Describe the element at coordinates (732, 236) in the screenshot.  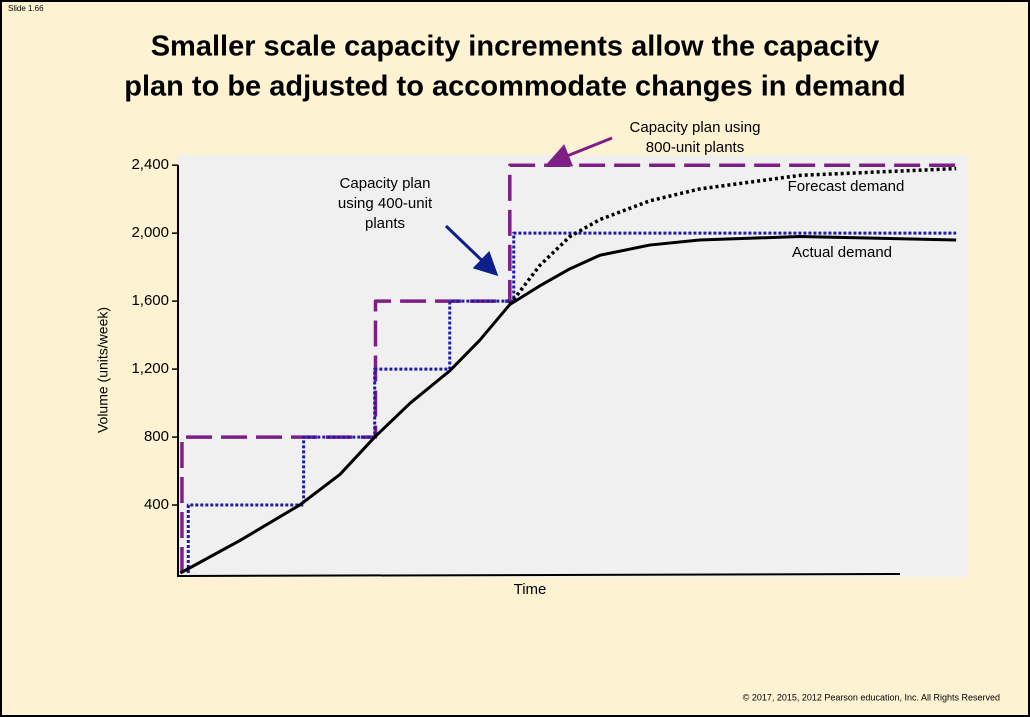
I see `series-line` at that location.